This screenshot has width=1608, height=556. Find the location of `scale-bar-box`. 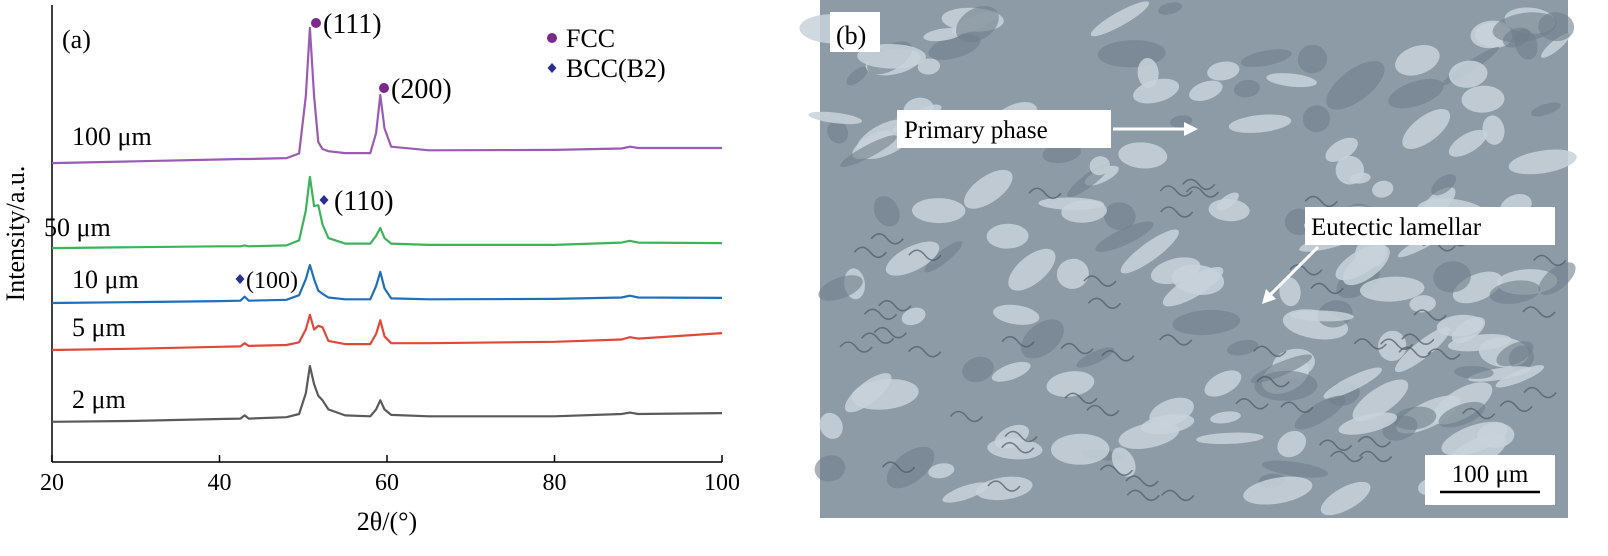

scale-bar-box is located at coordinates (1490, 480).